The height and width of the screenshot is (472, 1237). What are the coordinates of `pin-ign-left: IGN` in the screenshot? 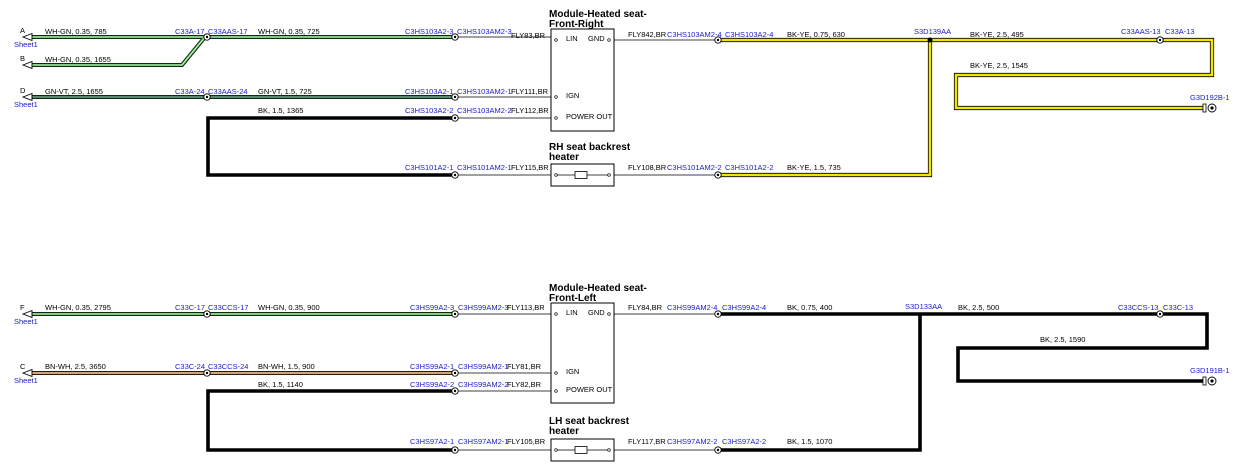 It's located at (572, 371).